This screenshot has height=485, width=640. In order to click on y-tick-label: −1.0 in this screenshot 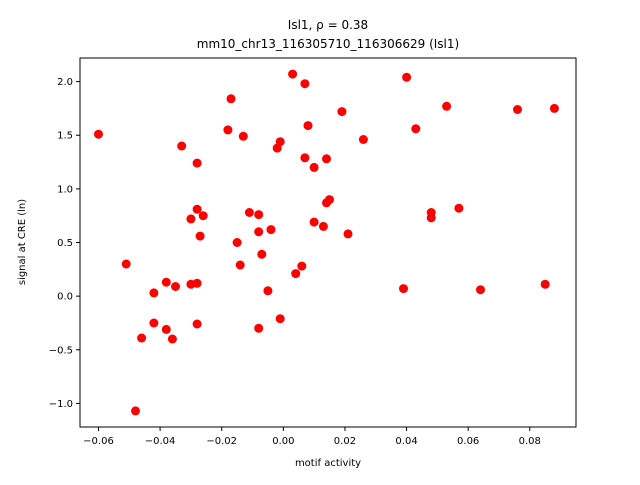, I will do `click(61, 404)`.